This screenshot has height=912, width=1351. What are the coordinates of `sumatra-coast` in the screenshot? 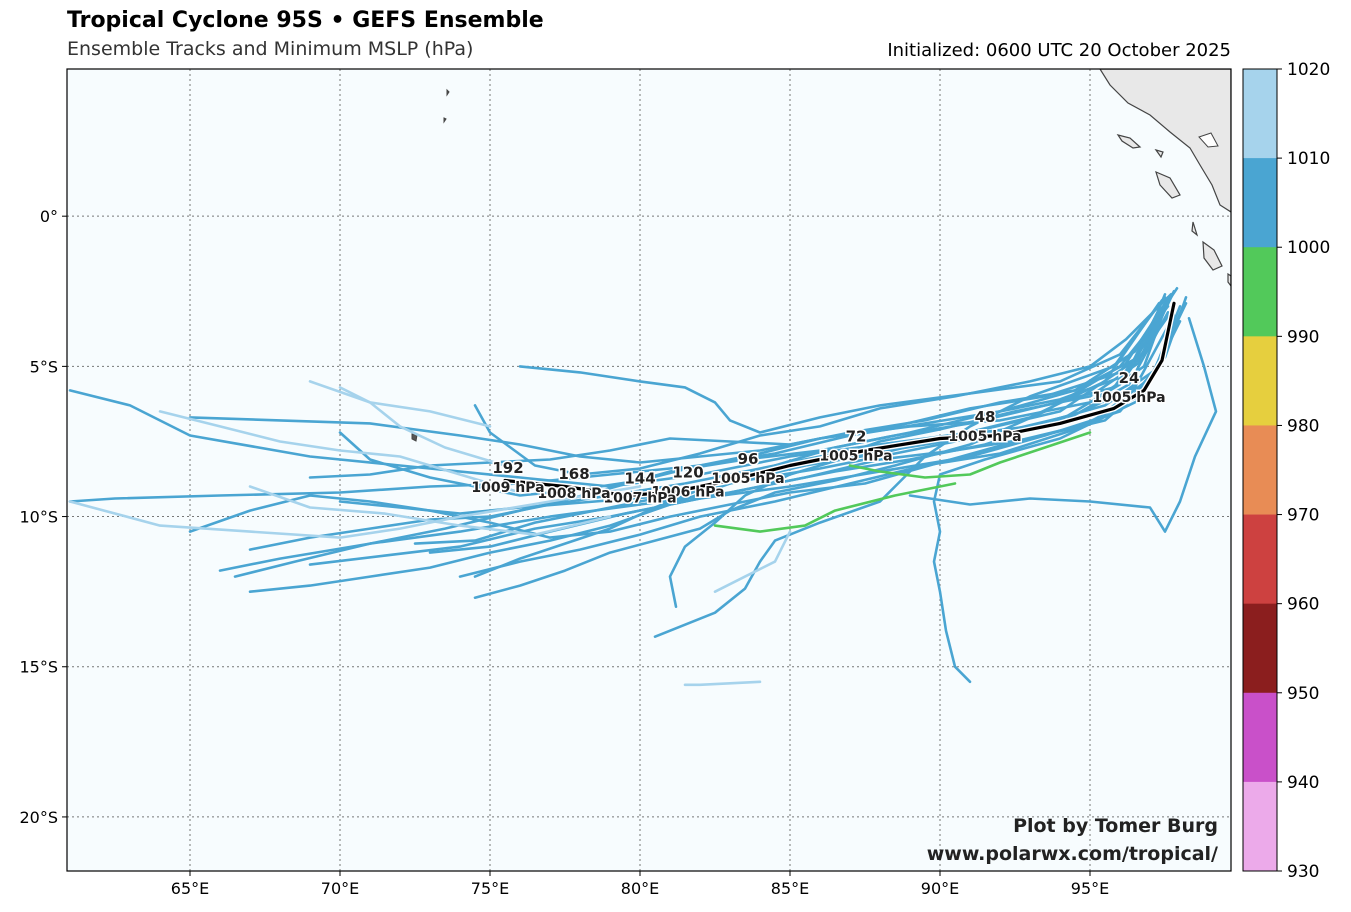 It's located at (1165, 141).